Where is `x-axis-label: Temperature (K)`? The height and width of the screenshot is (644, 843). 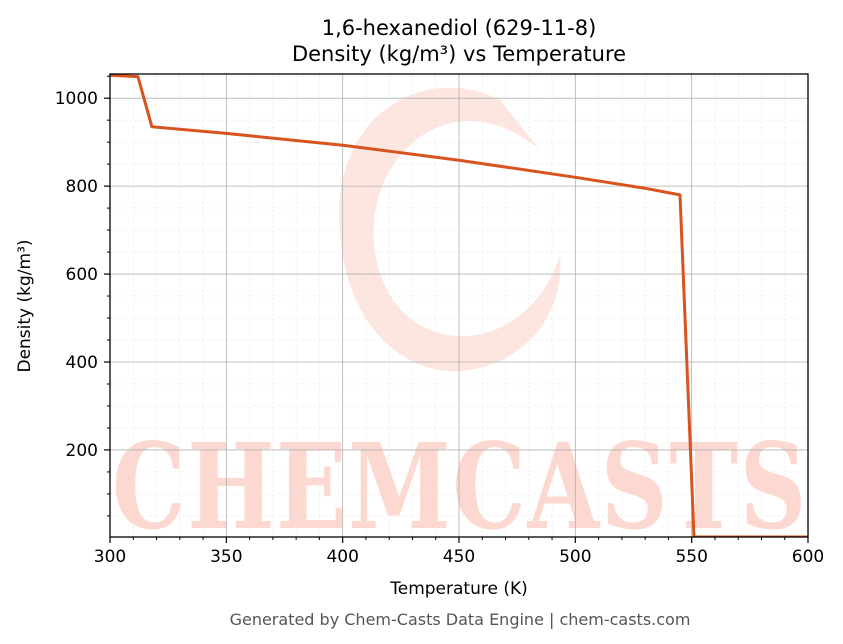 x-axis-label: Temperature (K) is located at coordinates (458, 589).